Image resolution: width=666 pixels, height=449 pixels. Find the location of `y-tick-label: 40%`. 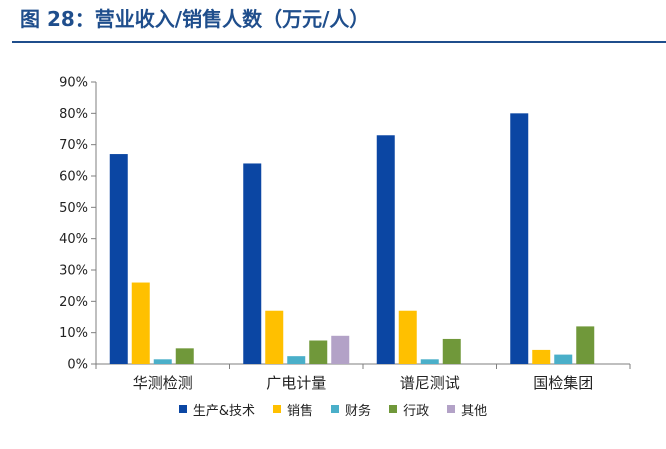

y-tick-label: 40% is located at coordinates (73, 239).